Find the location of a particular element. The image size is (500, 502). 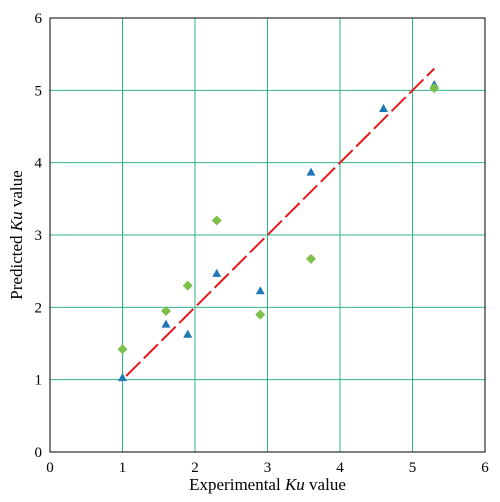

y-tick-labels: 0 1 2 3 4 5 6 is located at coordinates (39, 236).